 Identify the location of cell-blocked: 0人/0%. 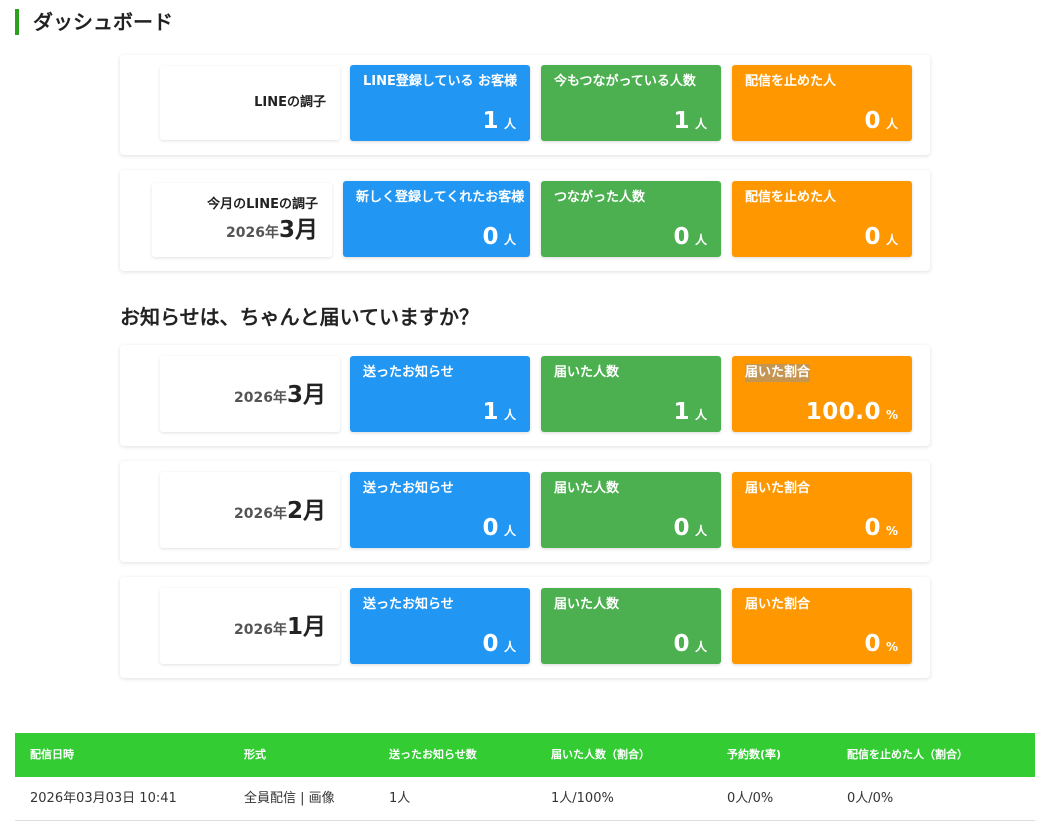
(870, 798).